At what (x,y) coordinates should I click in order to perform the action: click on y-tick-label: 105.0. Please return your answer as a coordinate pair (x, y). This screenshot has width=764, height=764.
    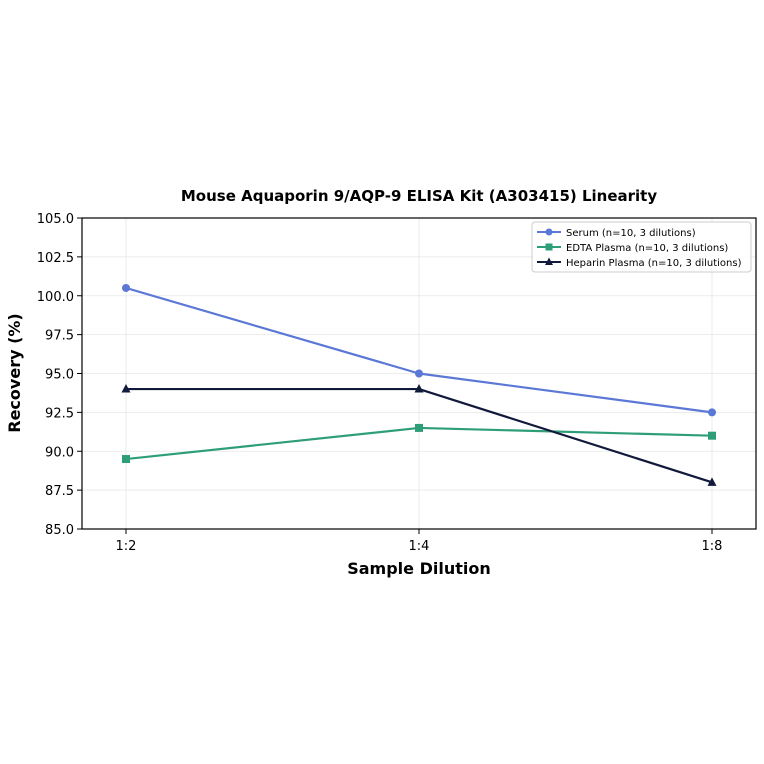
    Looking at the image, I should click on (55, 219).